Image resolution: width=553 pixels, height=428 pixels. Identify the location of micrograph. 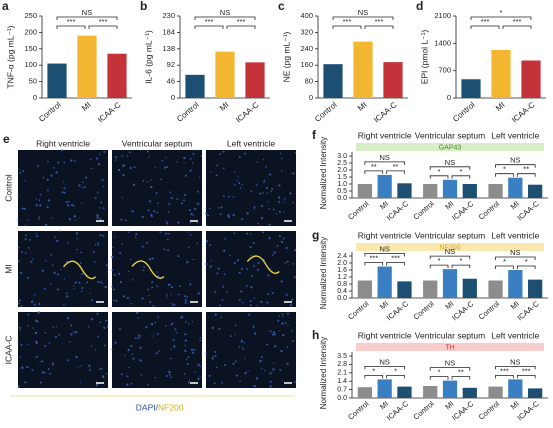
(63, 269).